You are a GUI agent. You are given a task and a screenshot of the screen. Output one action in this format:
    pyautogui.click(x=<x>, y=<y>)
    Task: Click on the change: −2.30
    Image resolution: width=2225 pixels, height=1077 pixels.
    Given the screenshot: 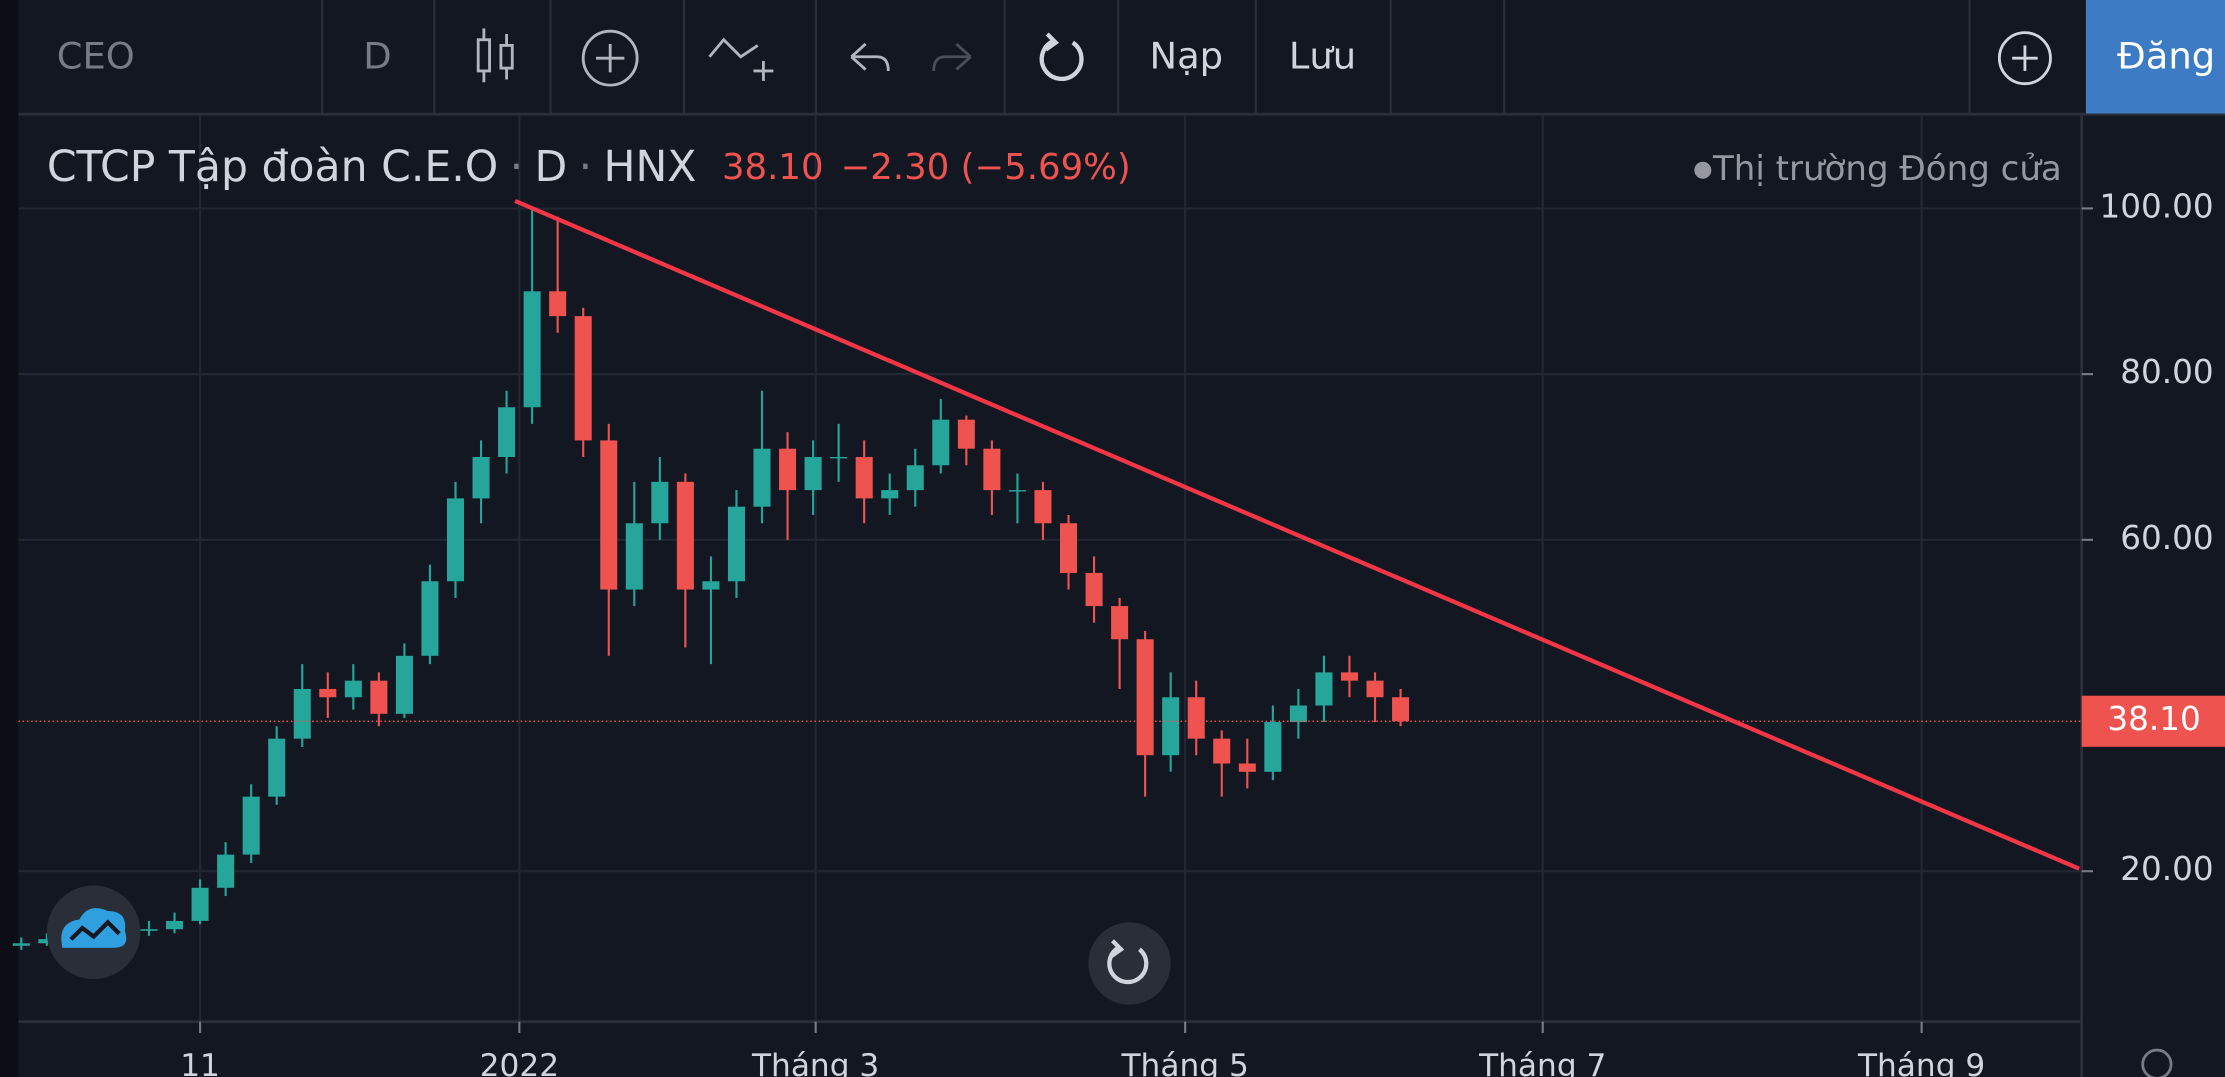 What is the action you would take?
    pyautogui.click(x=895, y=167)
    